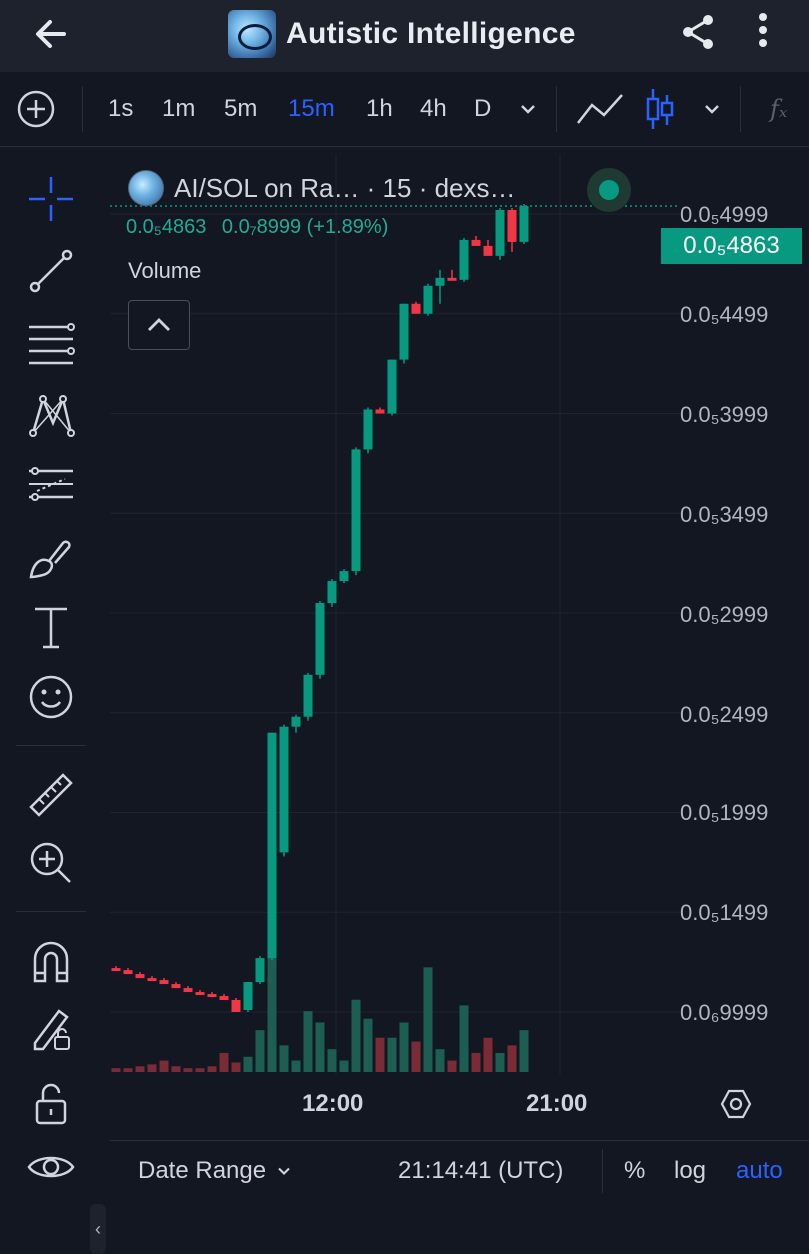 The image size is (809, 1254). What do you see at coordinates (51, 1167) in the screenshot?
I see `eye-icon` at bounding box center [51, 1167].